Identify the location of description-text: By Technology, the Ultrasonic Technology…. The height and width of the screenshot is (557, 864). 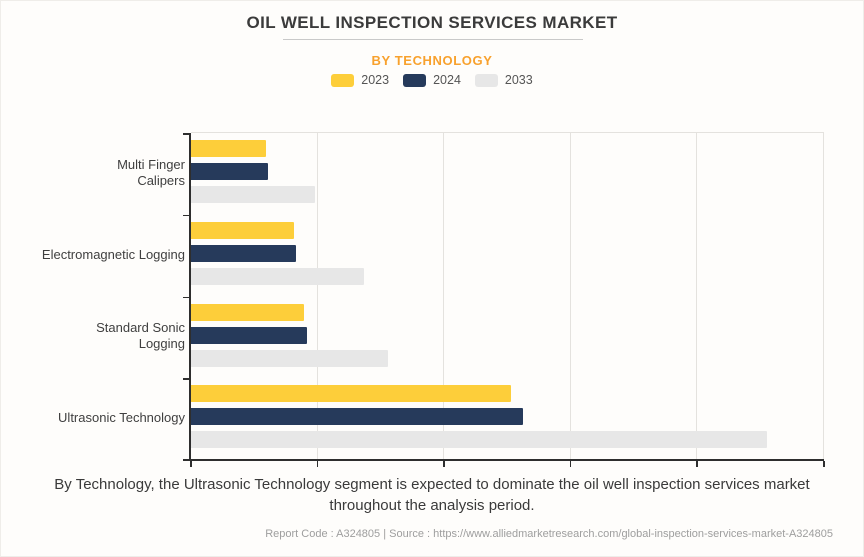
(432, 495).